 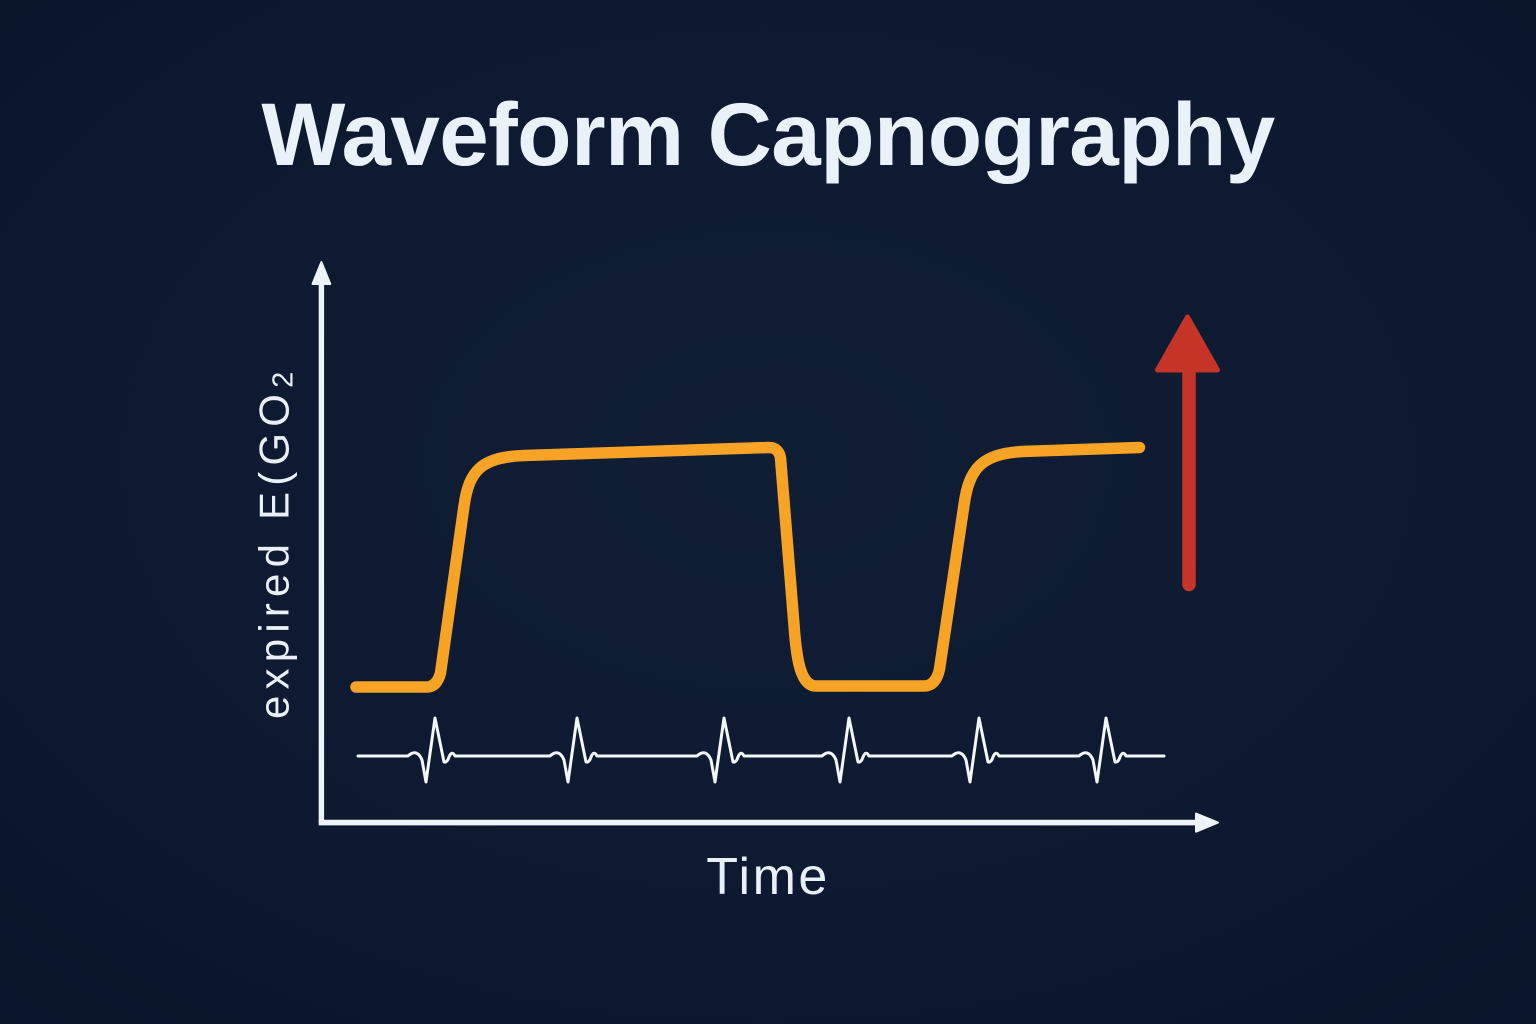 I want to click on svg-text: expired E(GO2, so click(x=275, y=545).